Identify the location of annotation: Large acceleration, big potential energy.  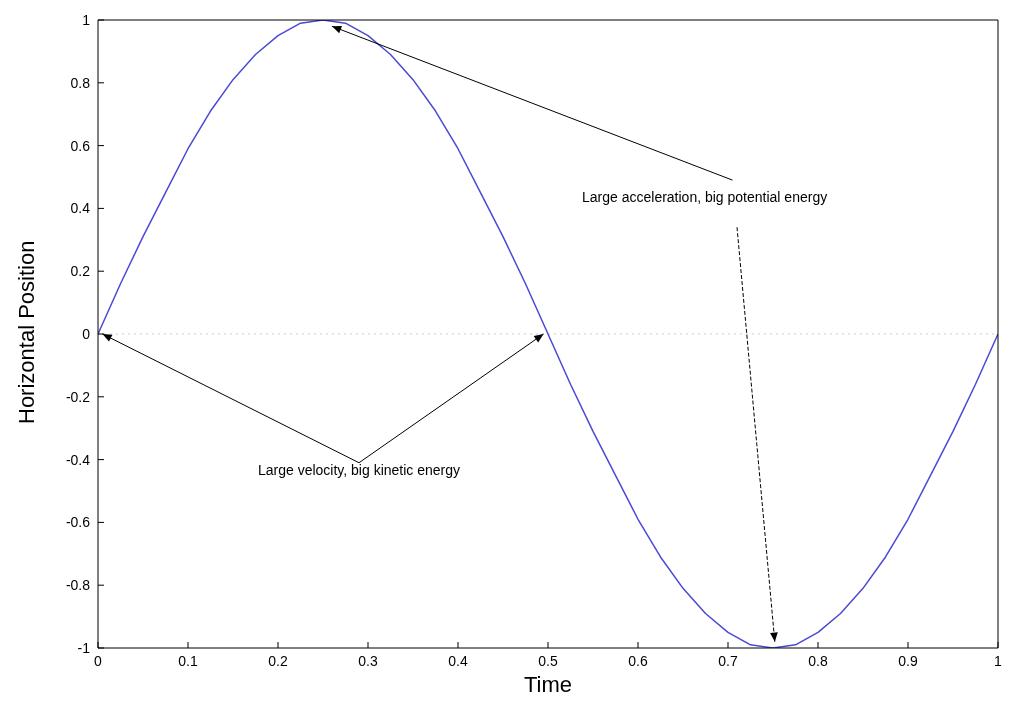
(705, 197).